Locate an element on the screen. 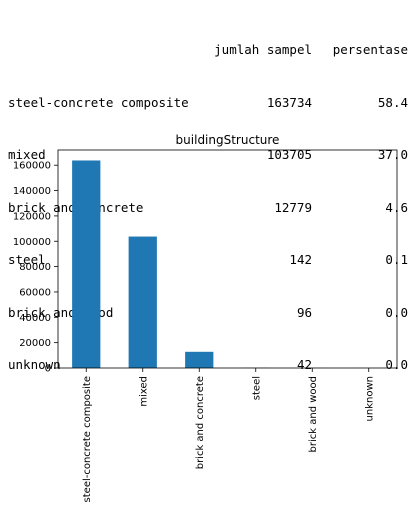 The height and width of the screenshot is (509, 413). bar-mixed is located at coordinates (142, 302).